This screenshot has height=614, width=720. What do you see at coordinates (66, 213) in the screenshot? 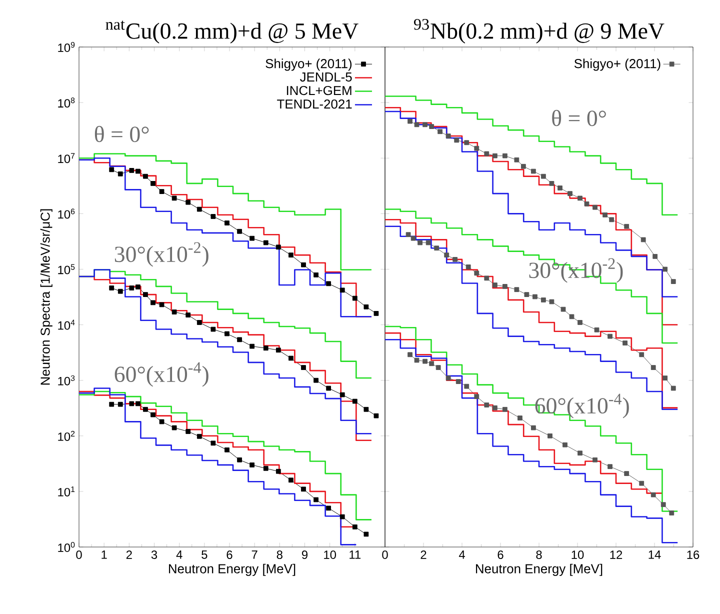
I see `y-tick-label: 10$^{6}$` at bounding box center [66, 213].